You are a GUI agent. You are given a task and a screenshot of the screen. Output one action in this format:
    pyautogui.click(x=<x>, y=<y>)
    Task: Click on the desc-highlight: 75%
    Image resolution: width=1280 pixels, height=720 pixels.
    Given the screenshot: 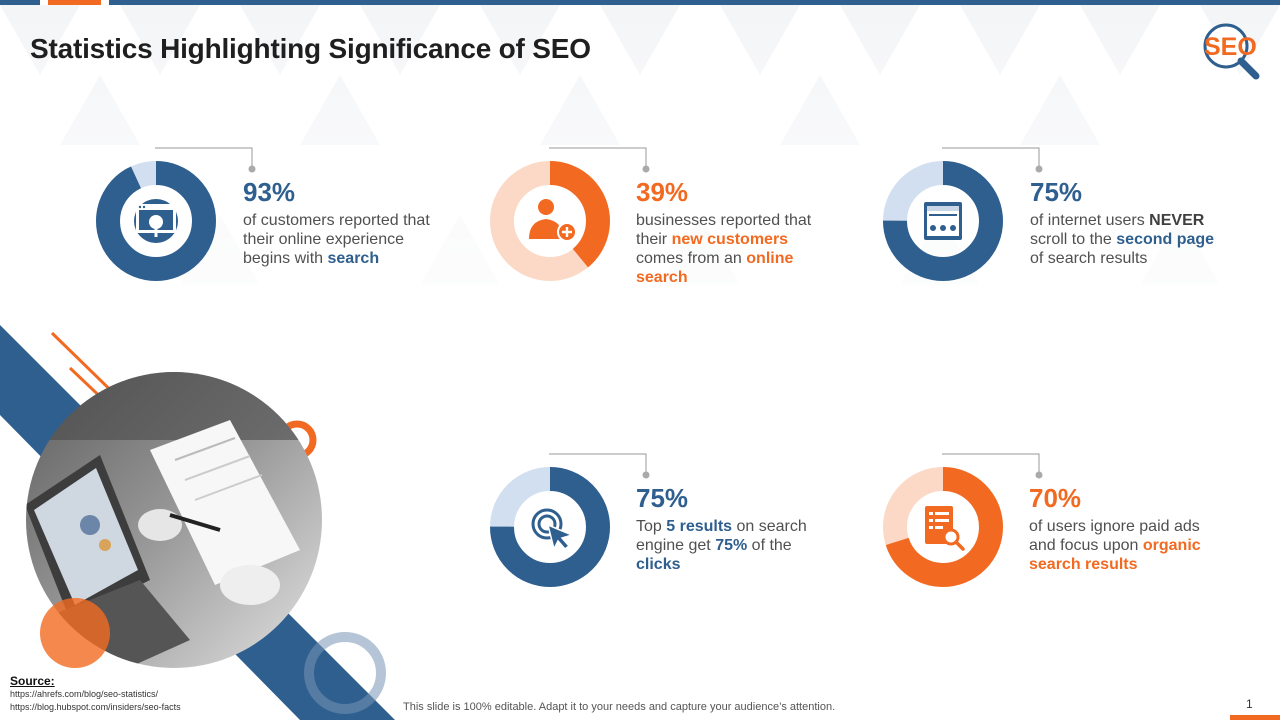 What is the action you would take?
    pyautogui.click(x=731, y=545)
    